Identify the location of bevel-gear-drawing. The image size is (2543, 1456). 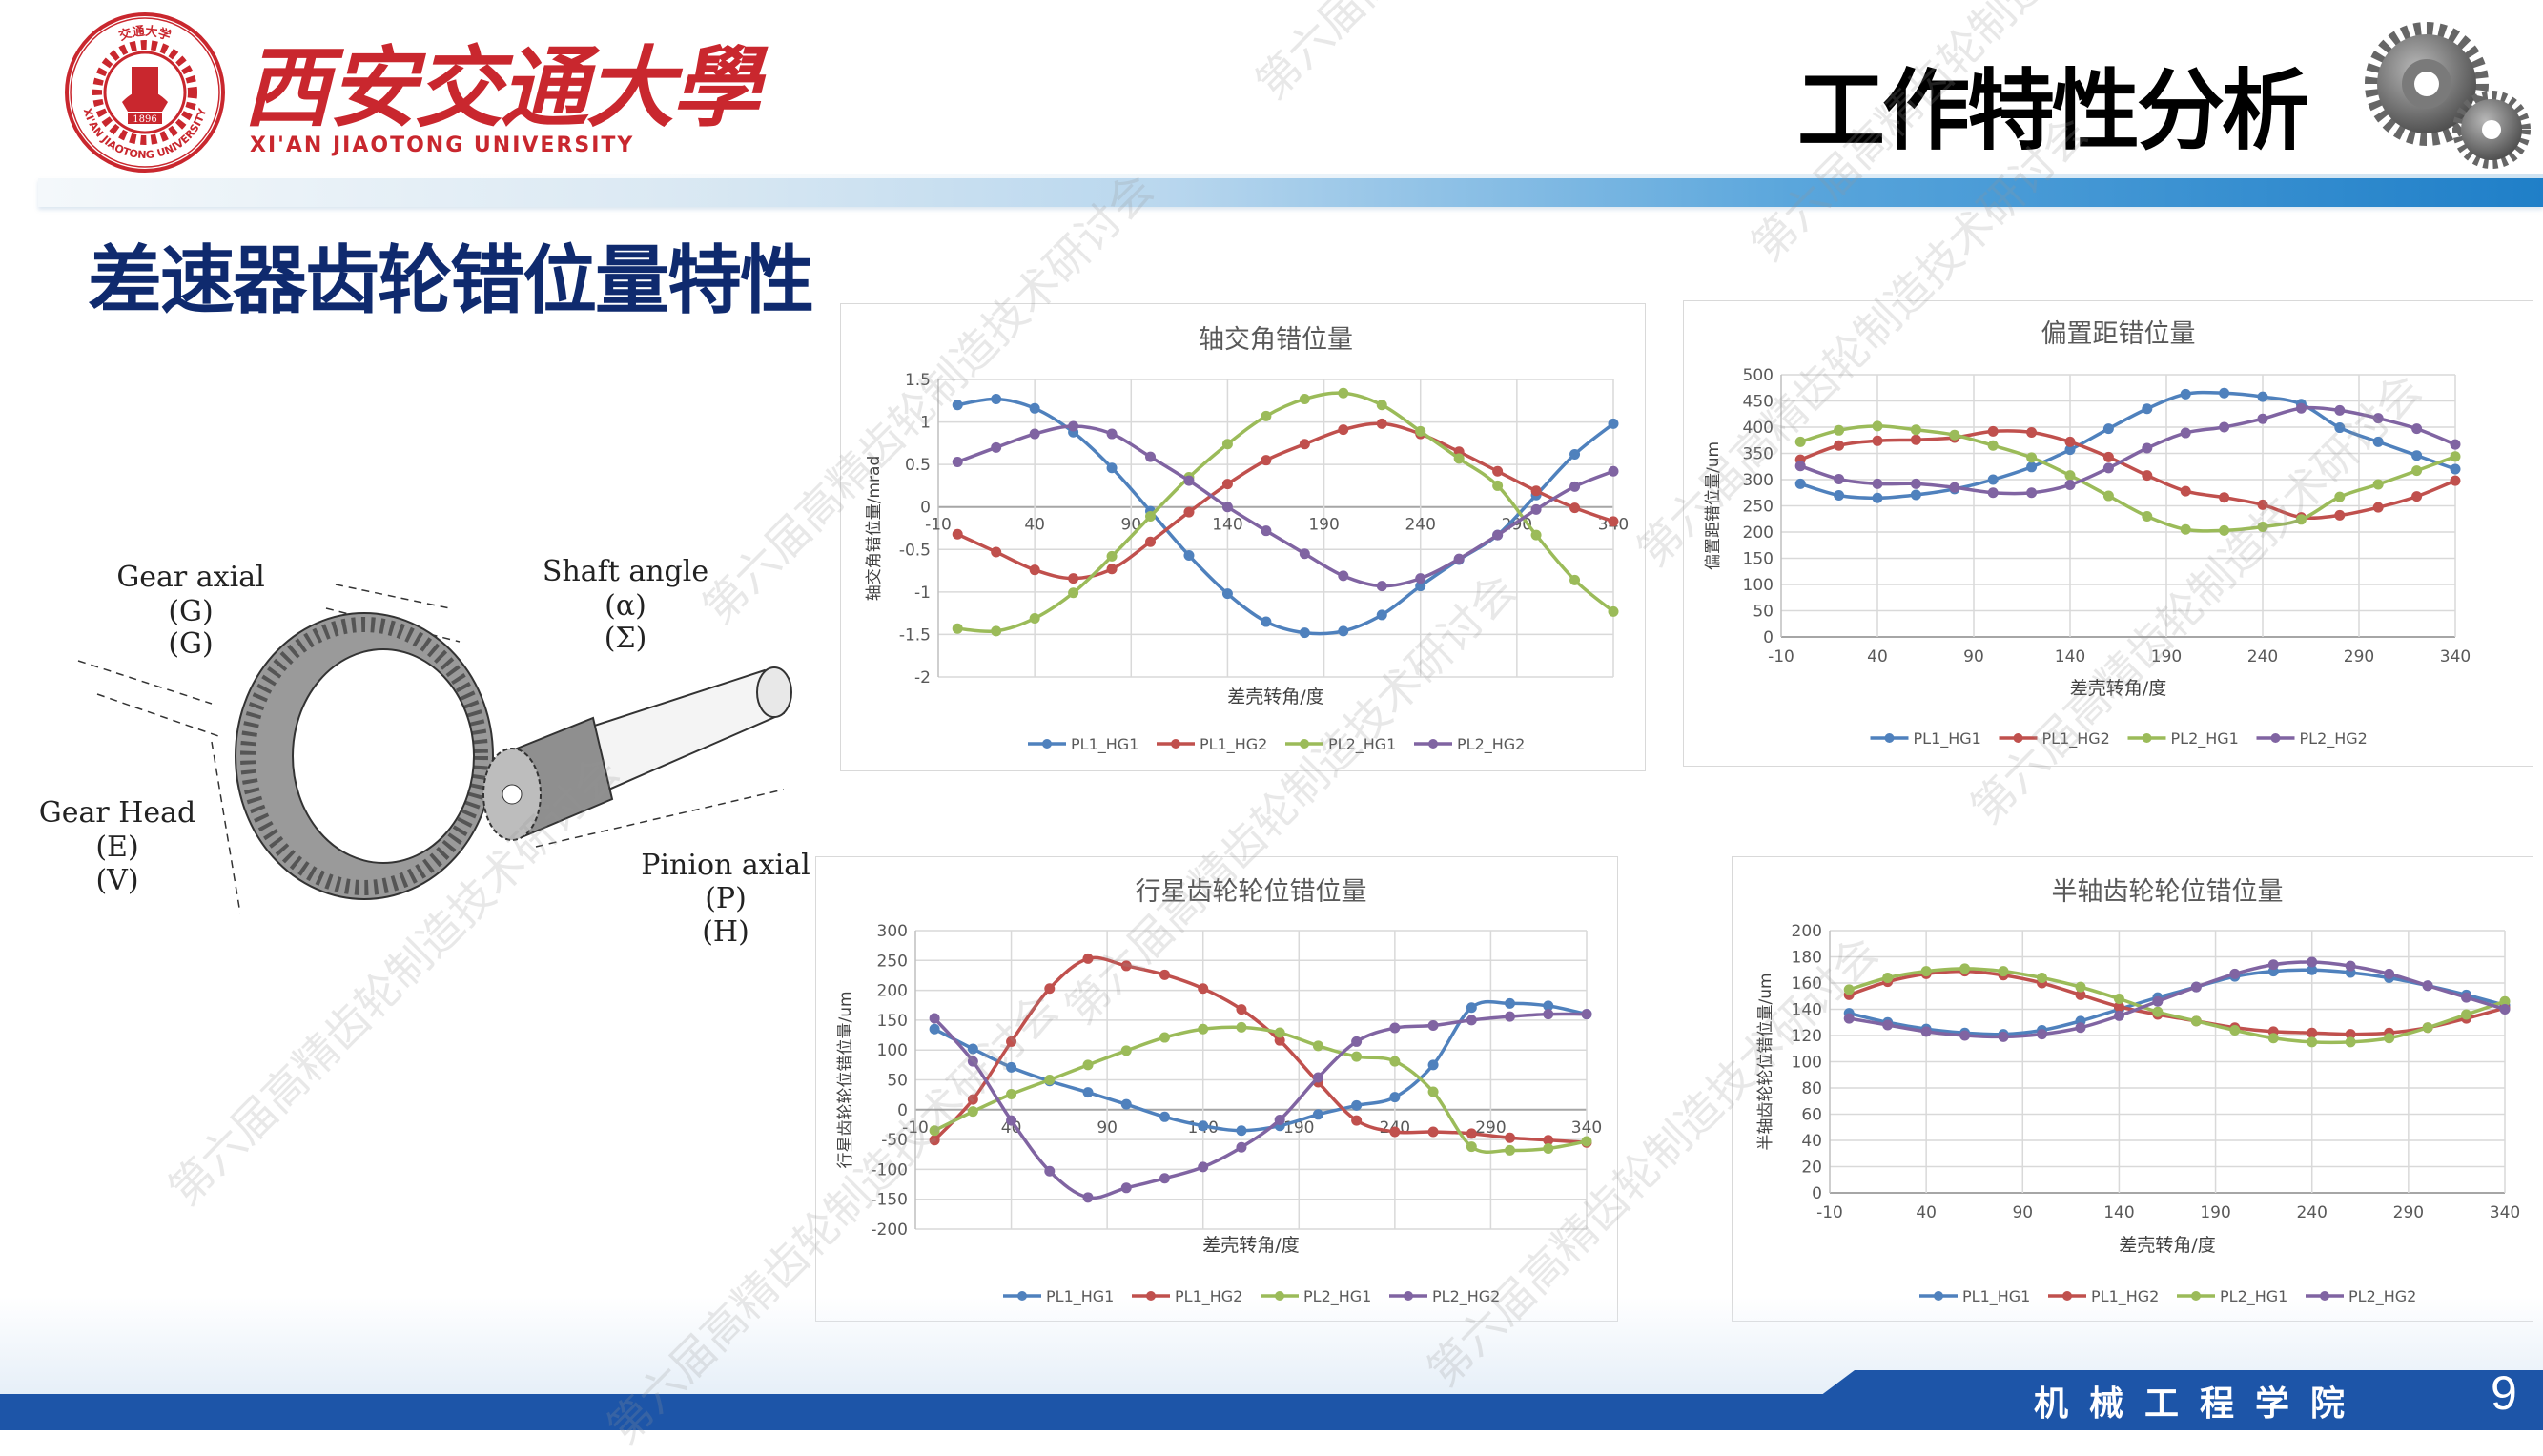
(434, 749).